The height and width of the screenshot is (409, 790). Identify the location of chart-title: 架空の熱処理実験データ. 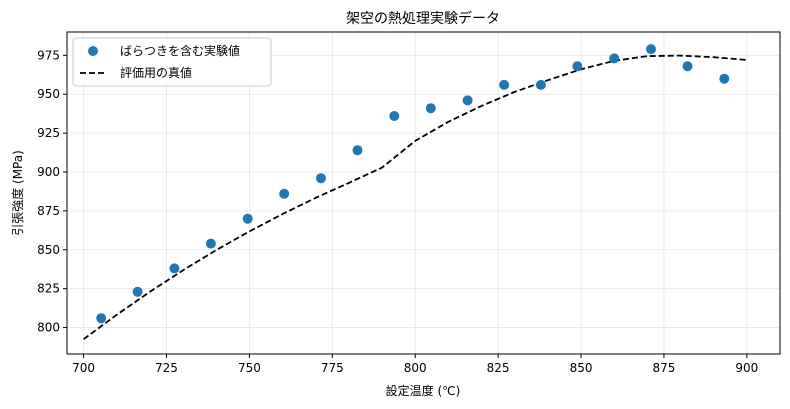
(423, 18).